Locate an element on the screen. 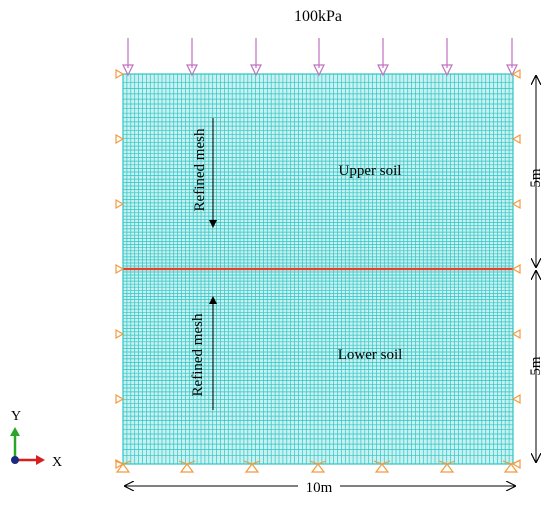  origin-marker is located at coordinates (15, 460).